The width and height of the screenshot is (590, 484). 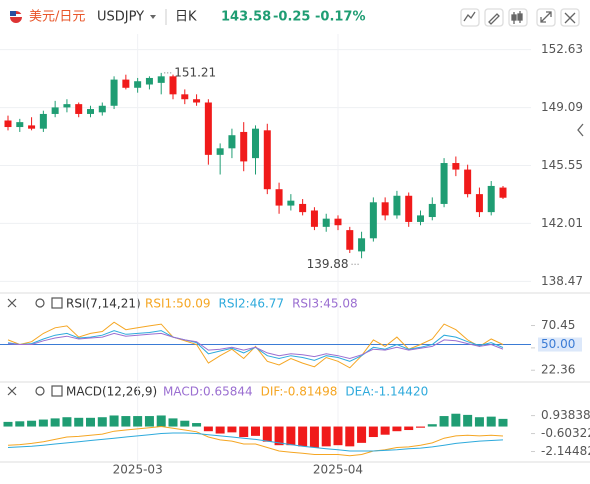 What do you see at coordinates (138, 470) in the screenshot?
I see `x-tick-label: 2025-03` at bounding box center [138, 470].